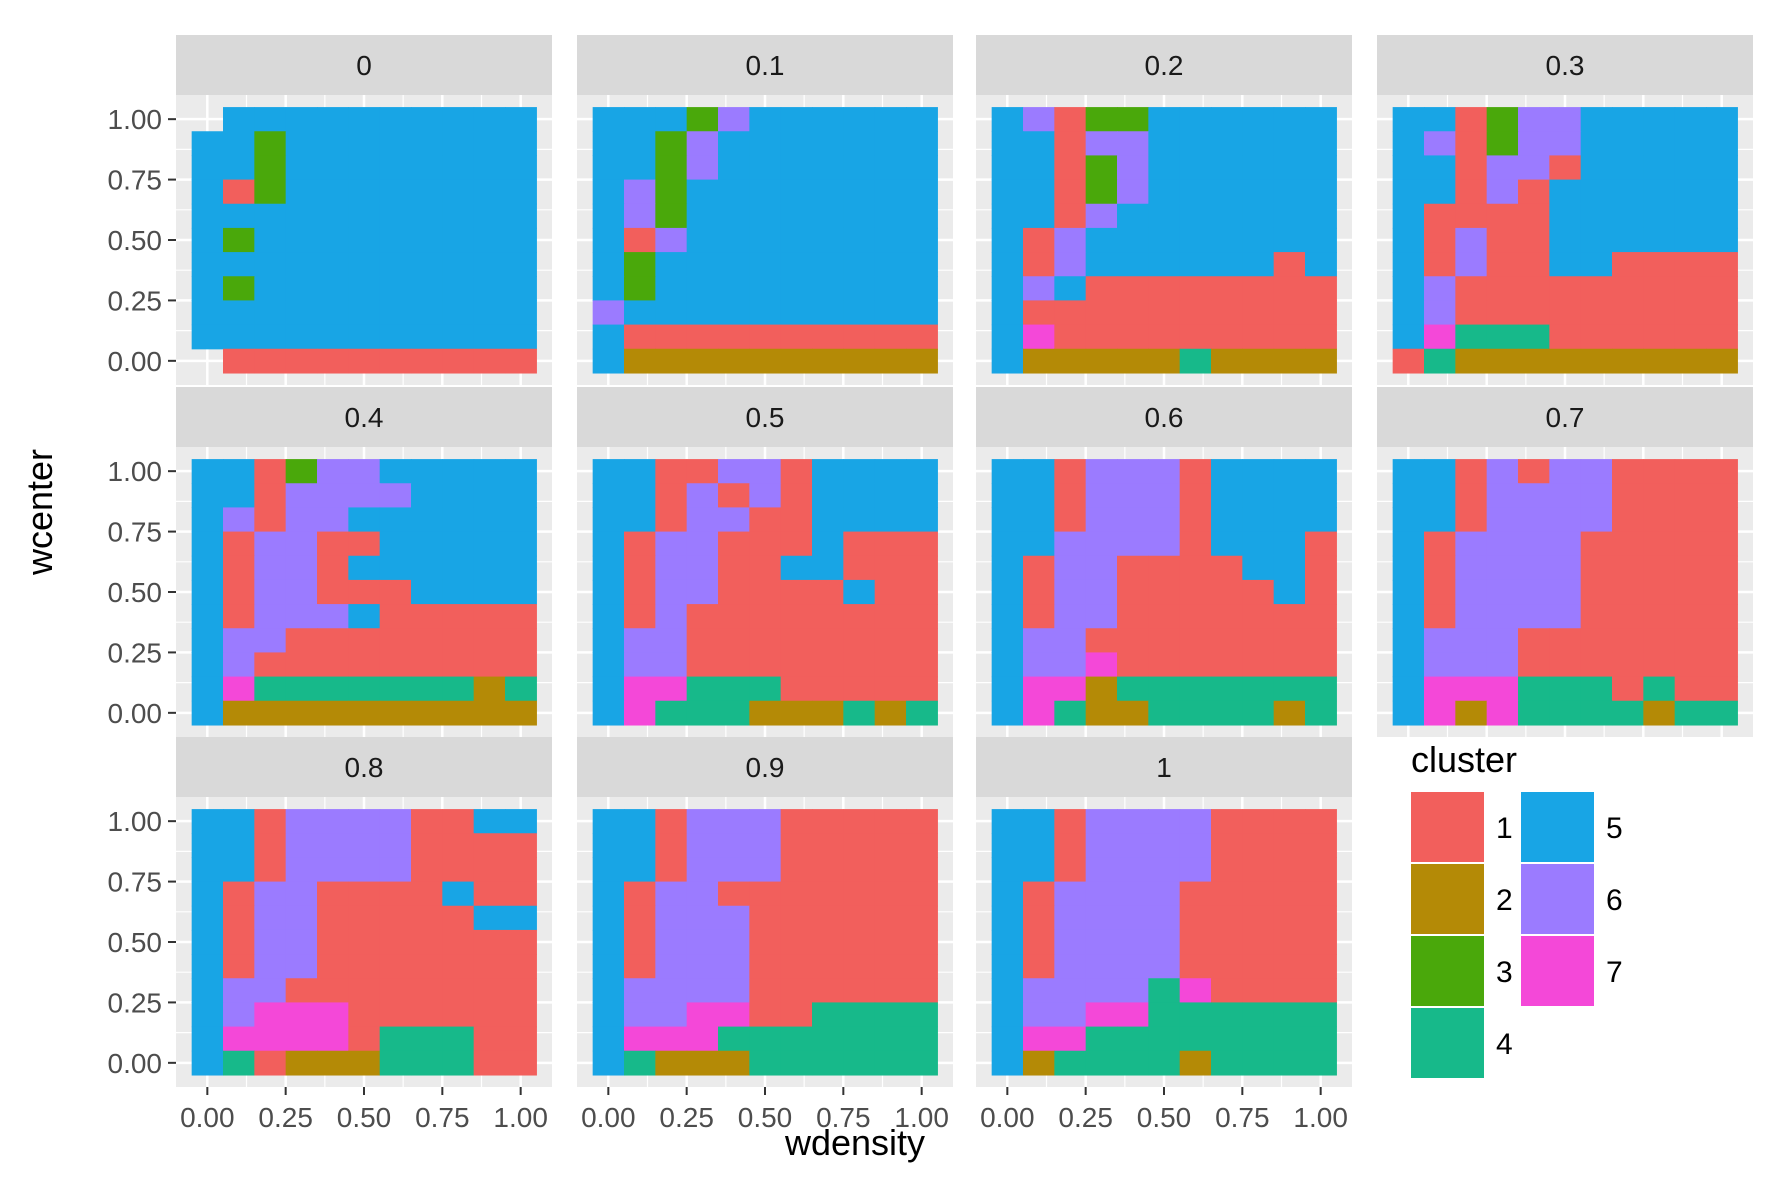  What do you see at coordinates (135, 300) in the screenshot?
I see `y-tick-label: 0.25` at bounding box center [135, 300].